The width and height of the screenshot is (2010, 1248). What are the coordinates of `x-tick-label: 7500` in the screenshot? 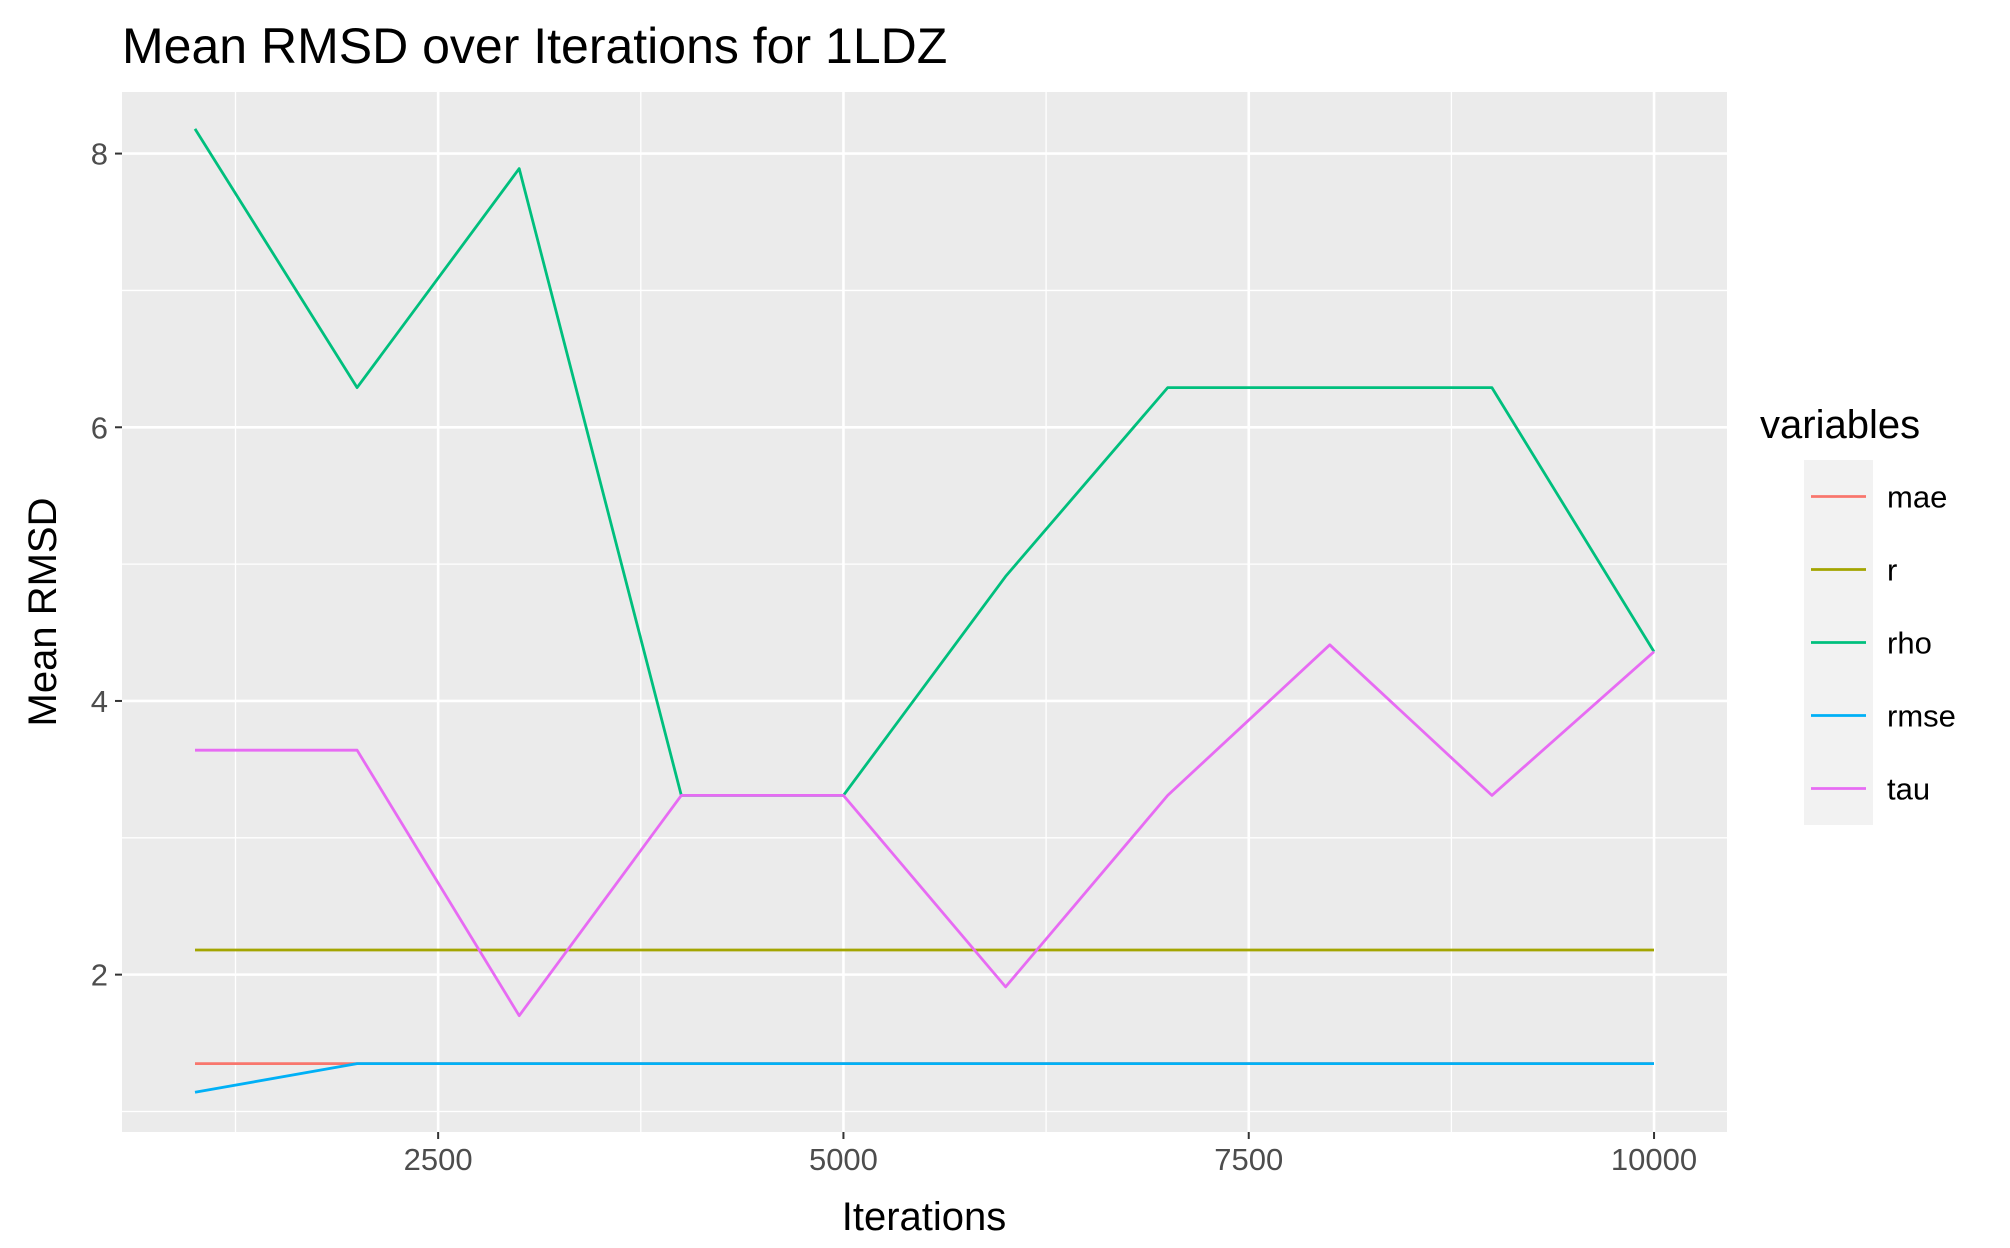 It's located at (1248, 1159).